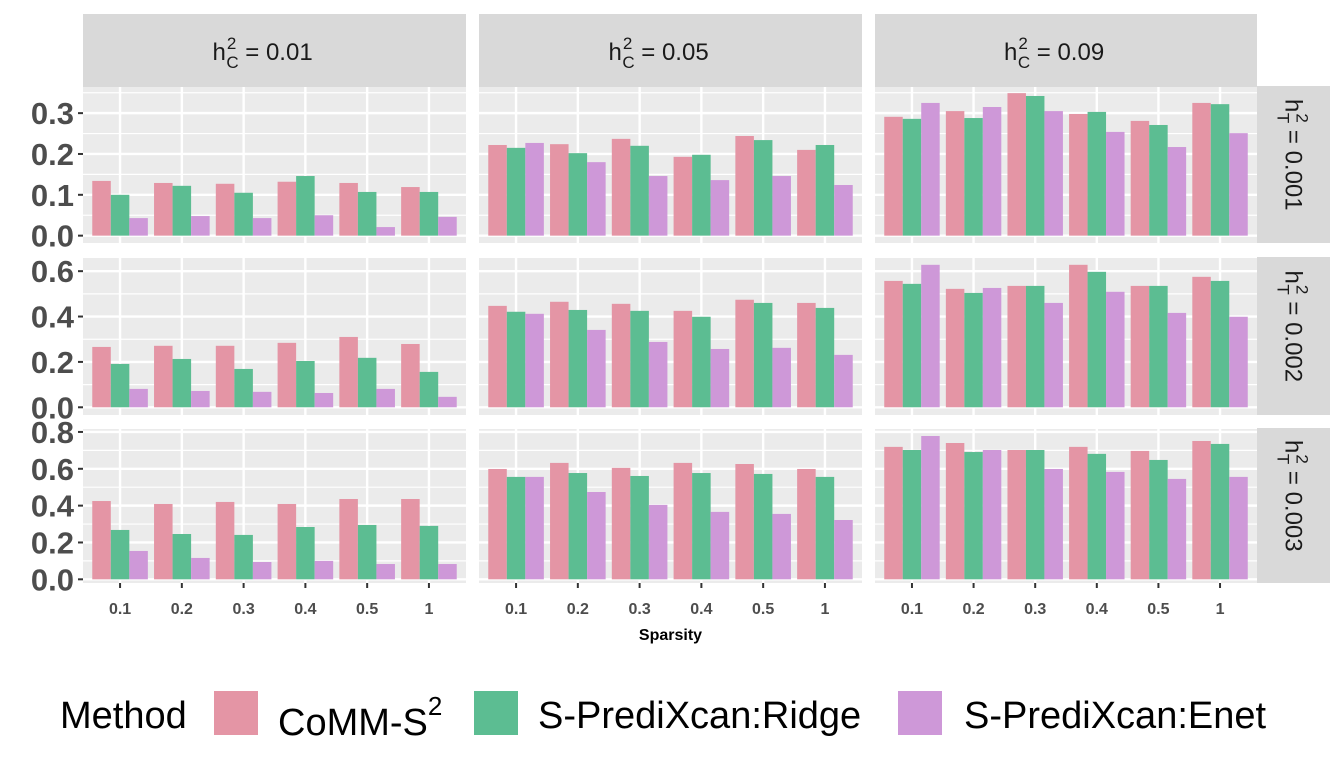  Describe the element at coordinates (248, 170) in the screenshot. I see `panel-r1-c1: 0.0 0.1 0.2 0.3` at that location.